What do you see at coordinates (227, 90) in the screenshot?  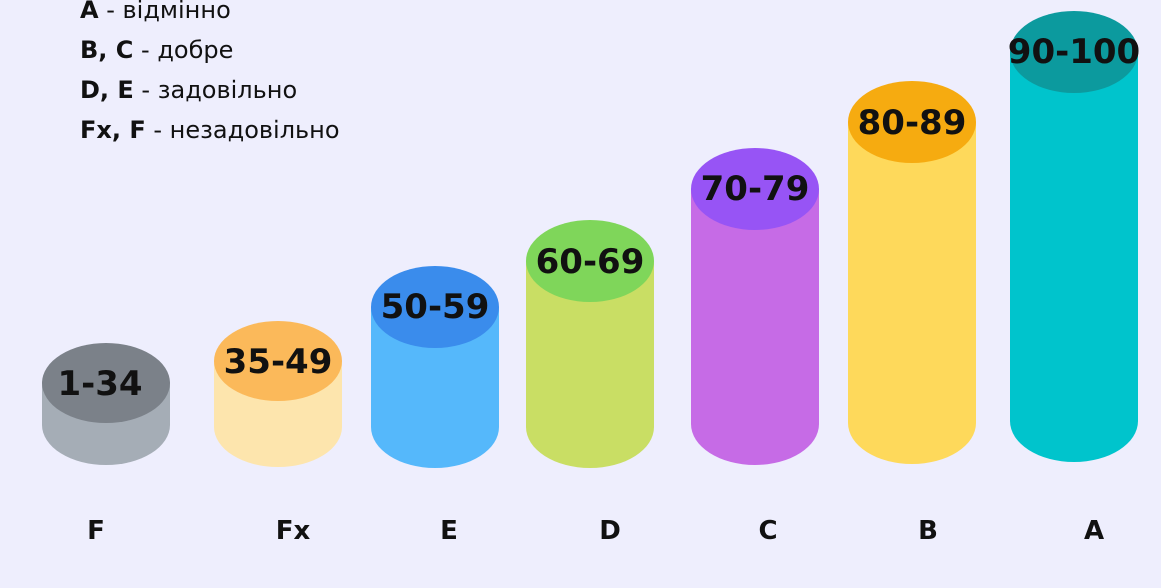 I see `legend-meaning: задовільно` at bounding box center [227, 90].